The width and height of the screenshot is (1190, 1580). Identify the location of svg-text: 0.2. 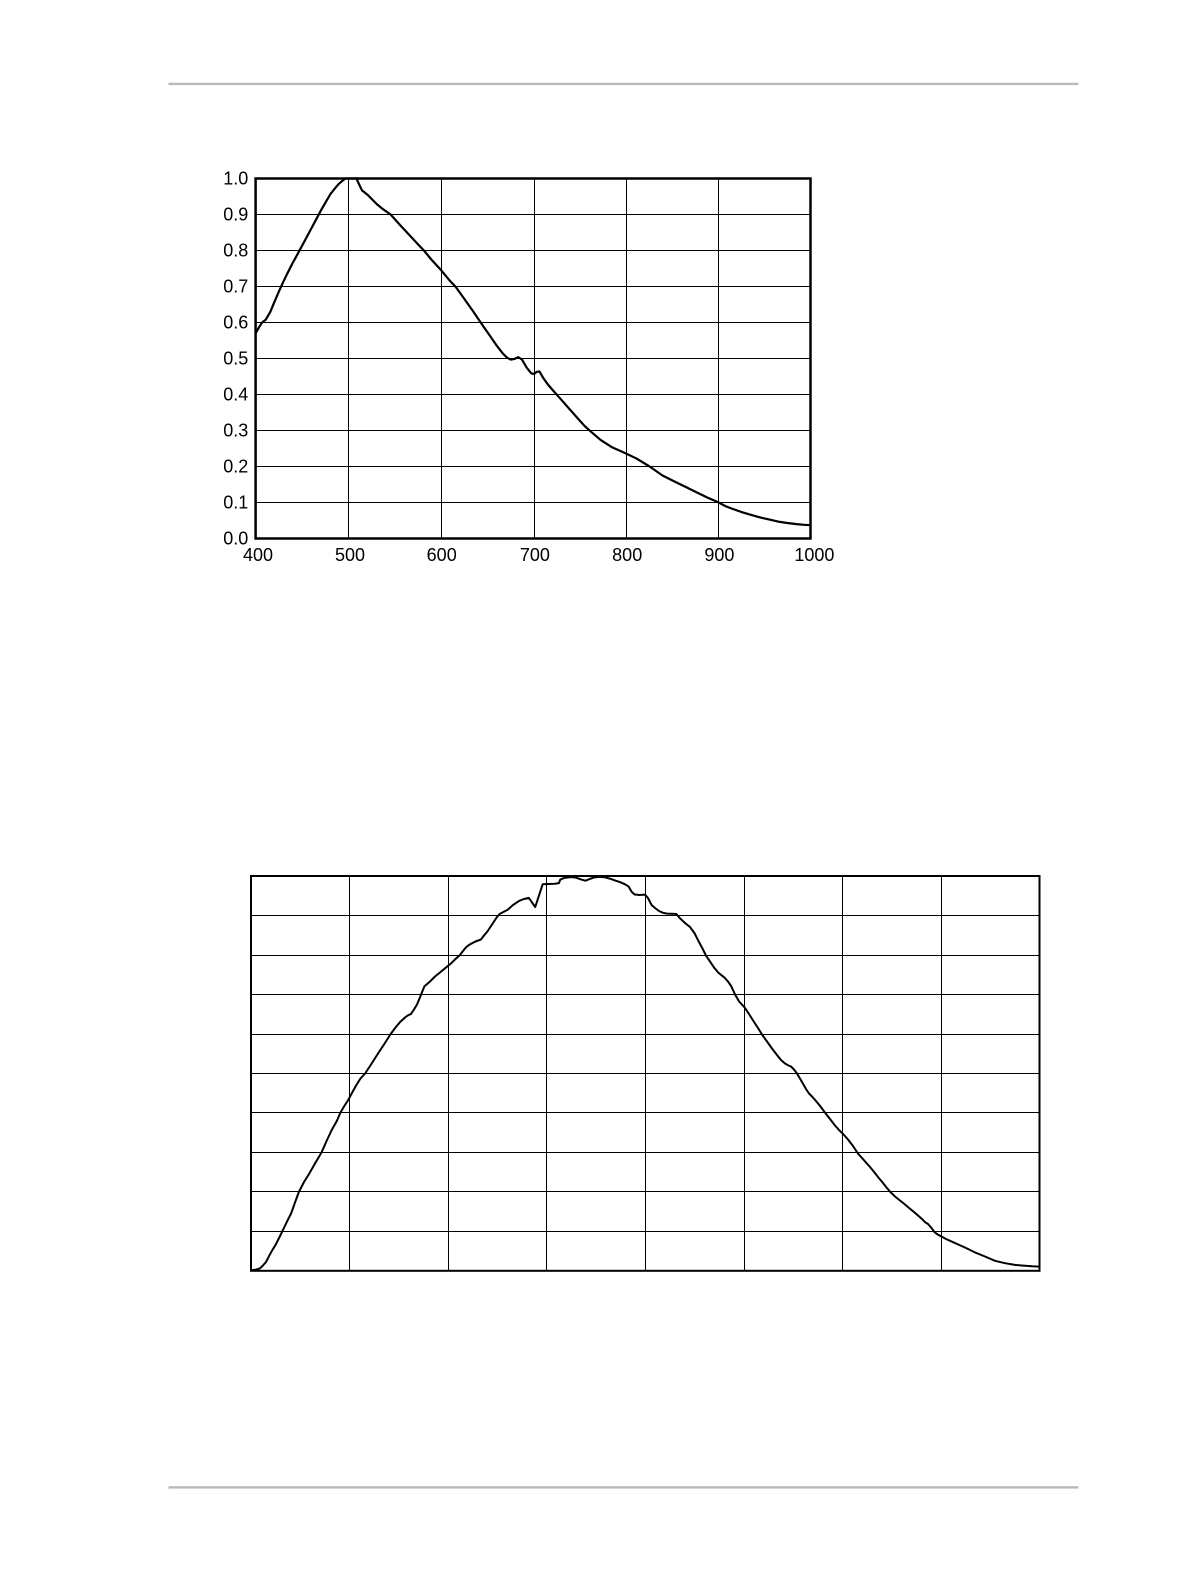
(235, 467).